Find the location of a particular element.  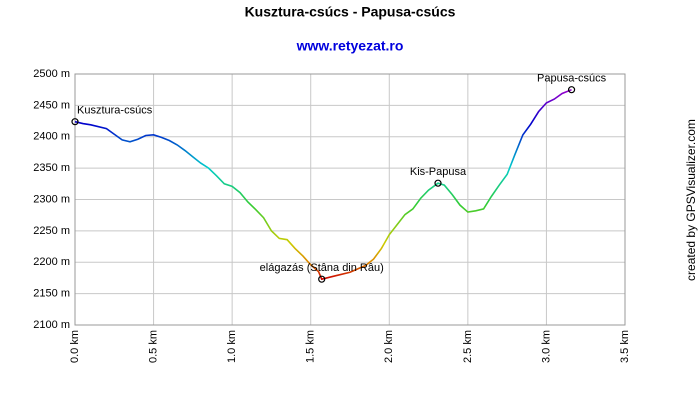

x-tick-label: 3.0 km is located at coordinates (546, 346).